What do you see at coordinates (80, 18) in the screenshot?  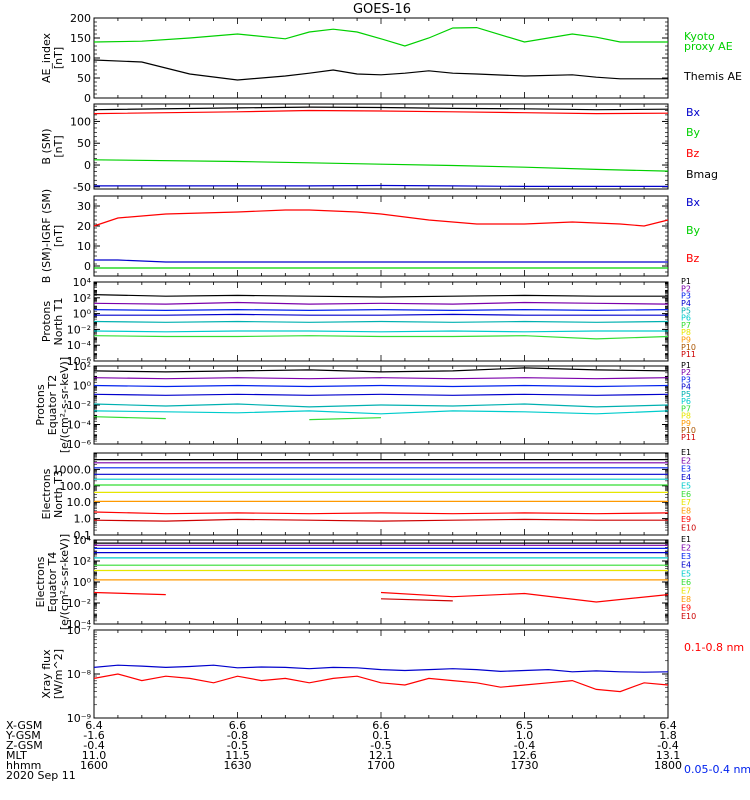 I see `y-tick-label: 200` at bounding box center [80, 18].